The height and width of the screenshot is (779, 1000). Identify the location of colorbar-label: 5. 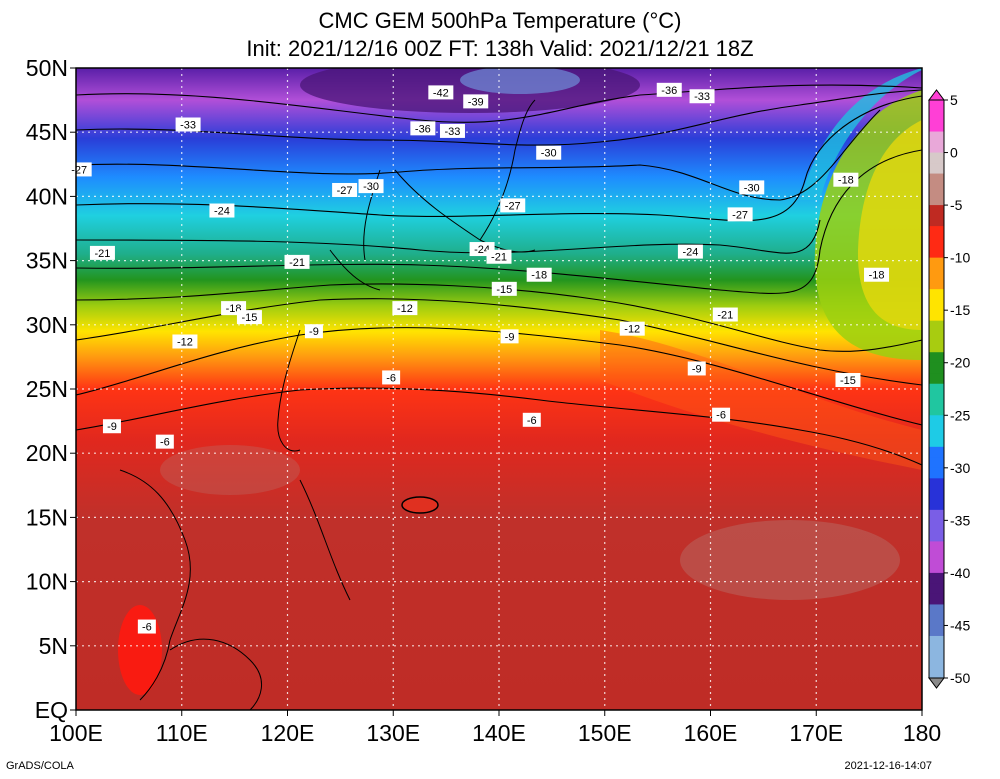
(954, 100).